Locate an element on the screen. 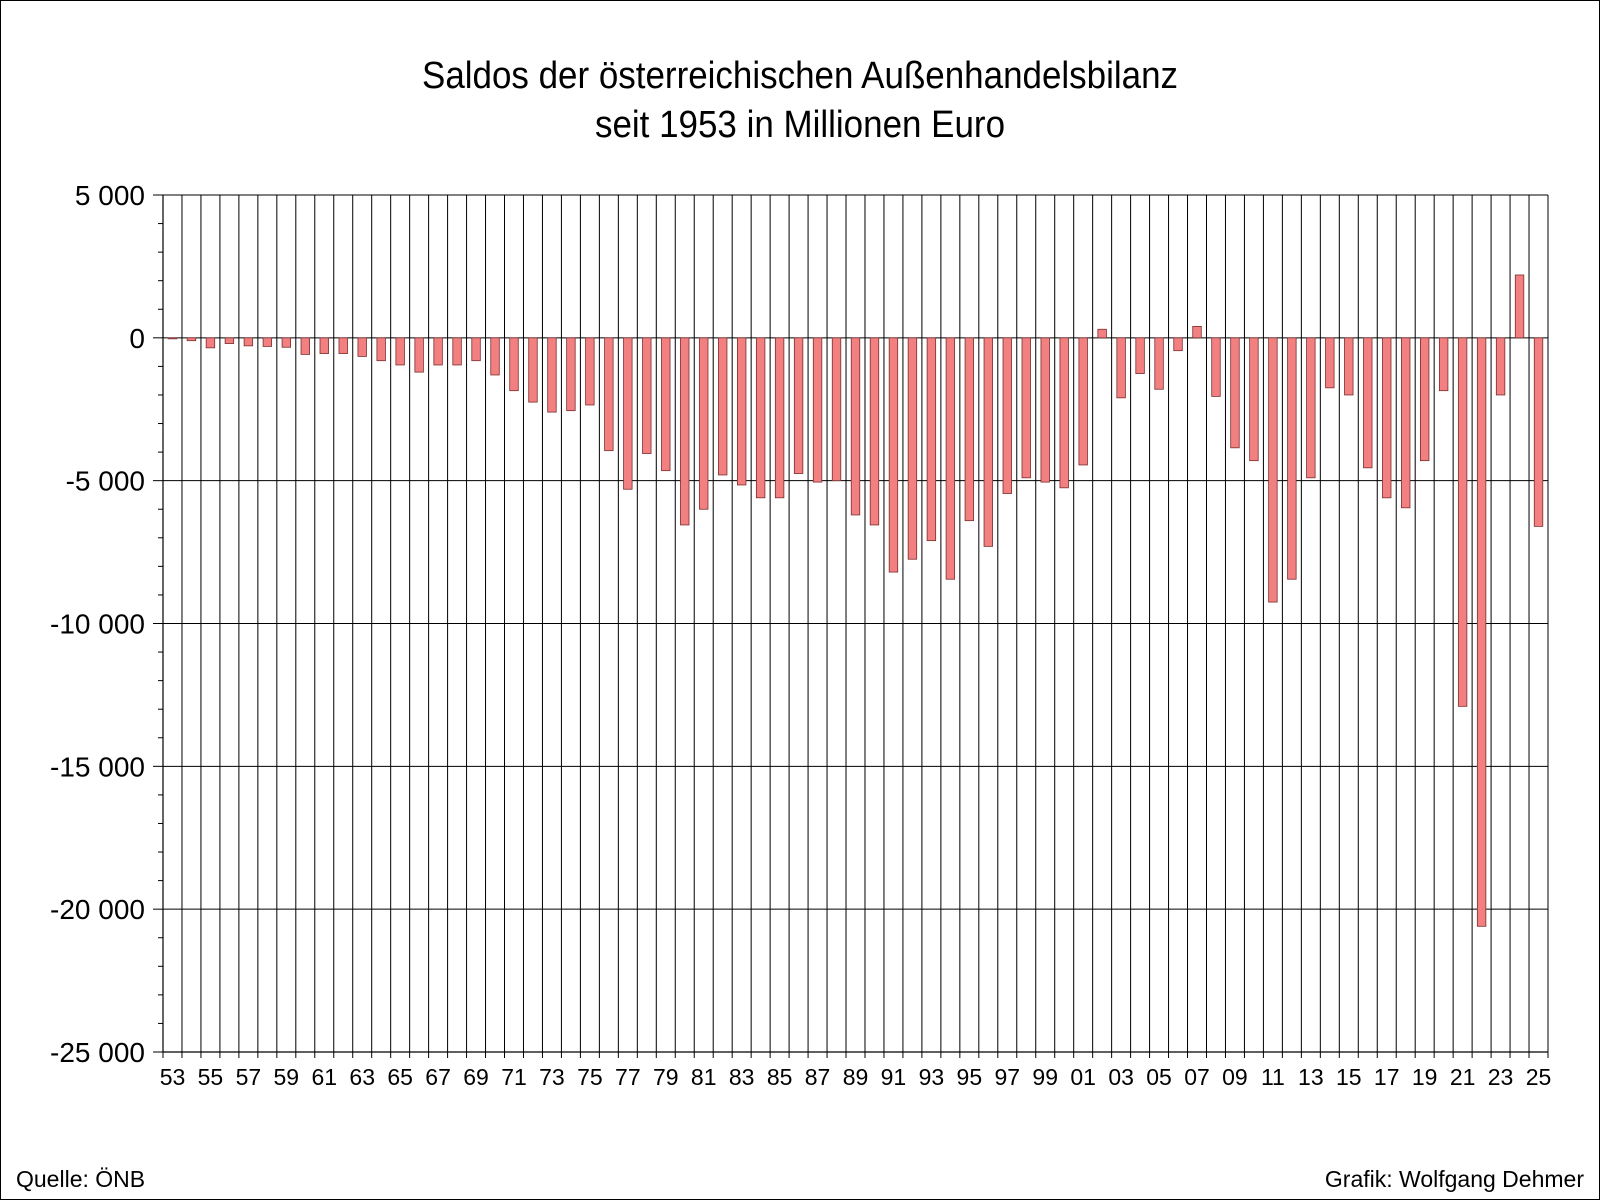 This screenshot has width=1600, height=1200. x-tick-label: 99 is located at coordinates (1045, 1077).